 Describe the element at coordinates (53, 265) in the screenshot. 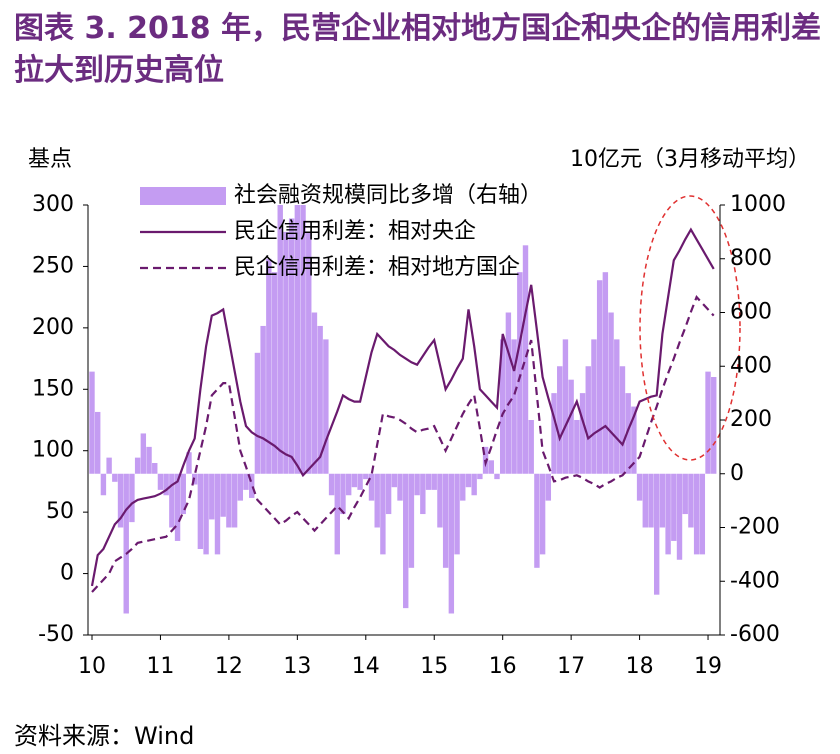

I see `y-tick-label: 250` at that location.